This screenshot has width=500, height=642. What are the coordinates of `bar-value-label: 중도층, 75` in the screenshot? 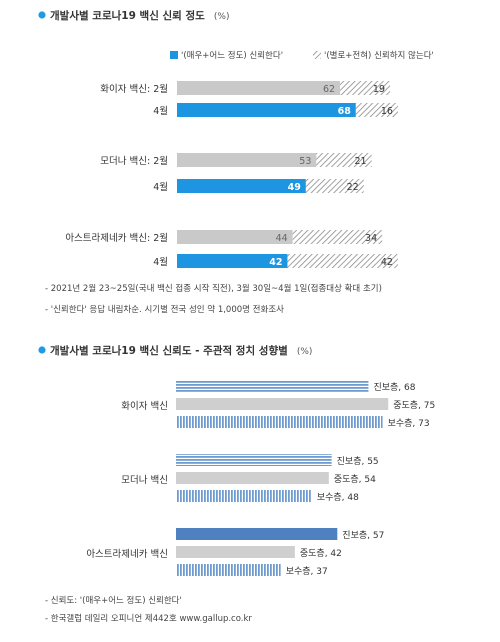 It's located at (414, 405).